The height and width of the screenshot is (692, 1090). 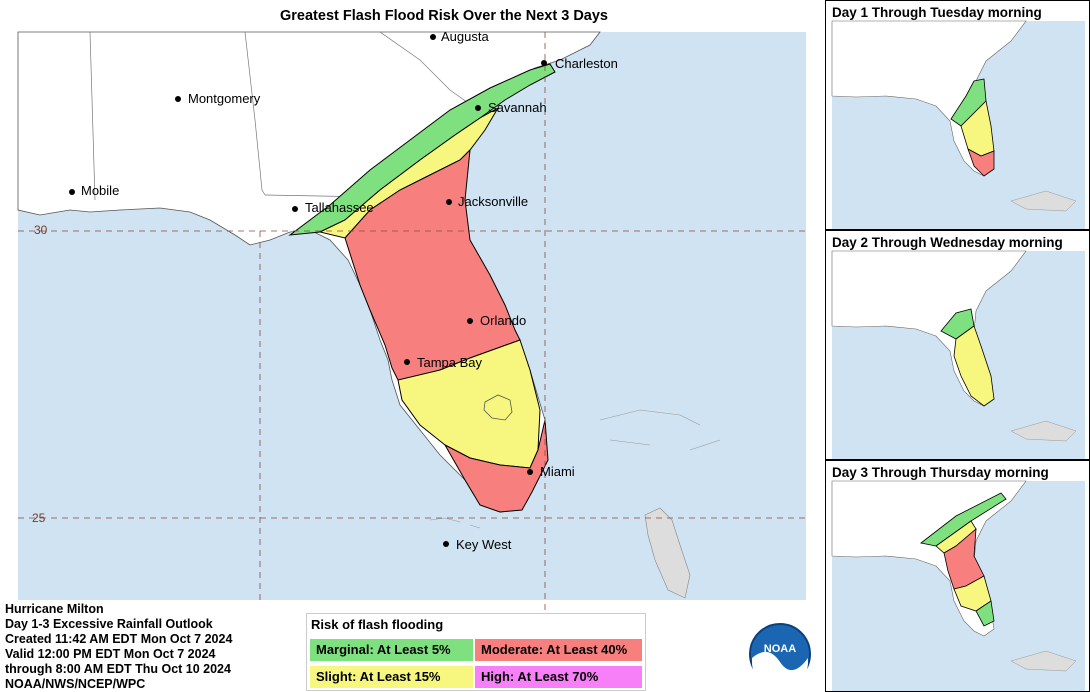 I want to click on city-tampa-bay: Tampa Bay, so click(x=443, y=362).